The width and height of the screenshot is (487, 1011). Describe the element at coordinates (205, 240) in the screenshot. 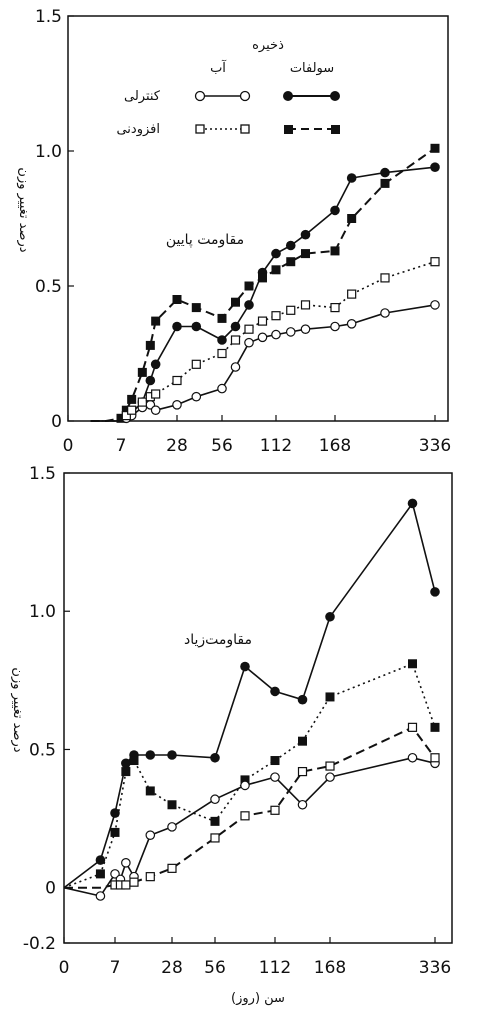

I see `annotation-low-resistance: مقاومت پایین` at that location.